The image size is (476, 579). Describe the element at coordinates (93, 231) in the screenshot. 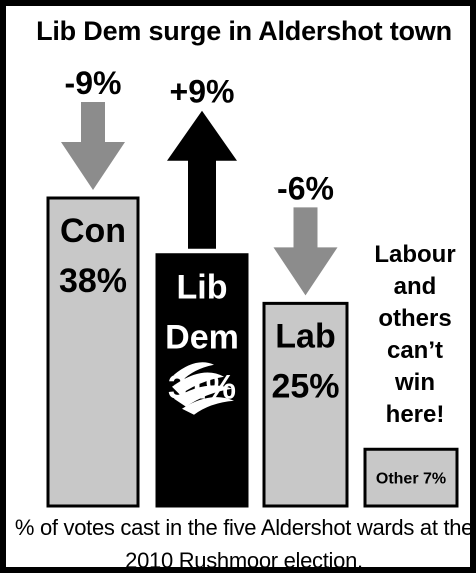

I see `bar-label: Con` at that location.